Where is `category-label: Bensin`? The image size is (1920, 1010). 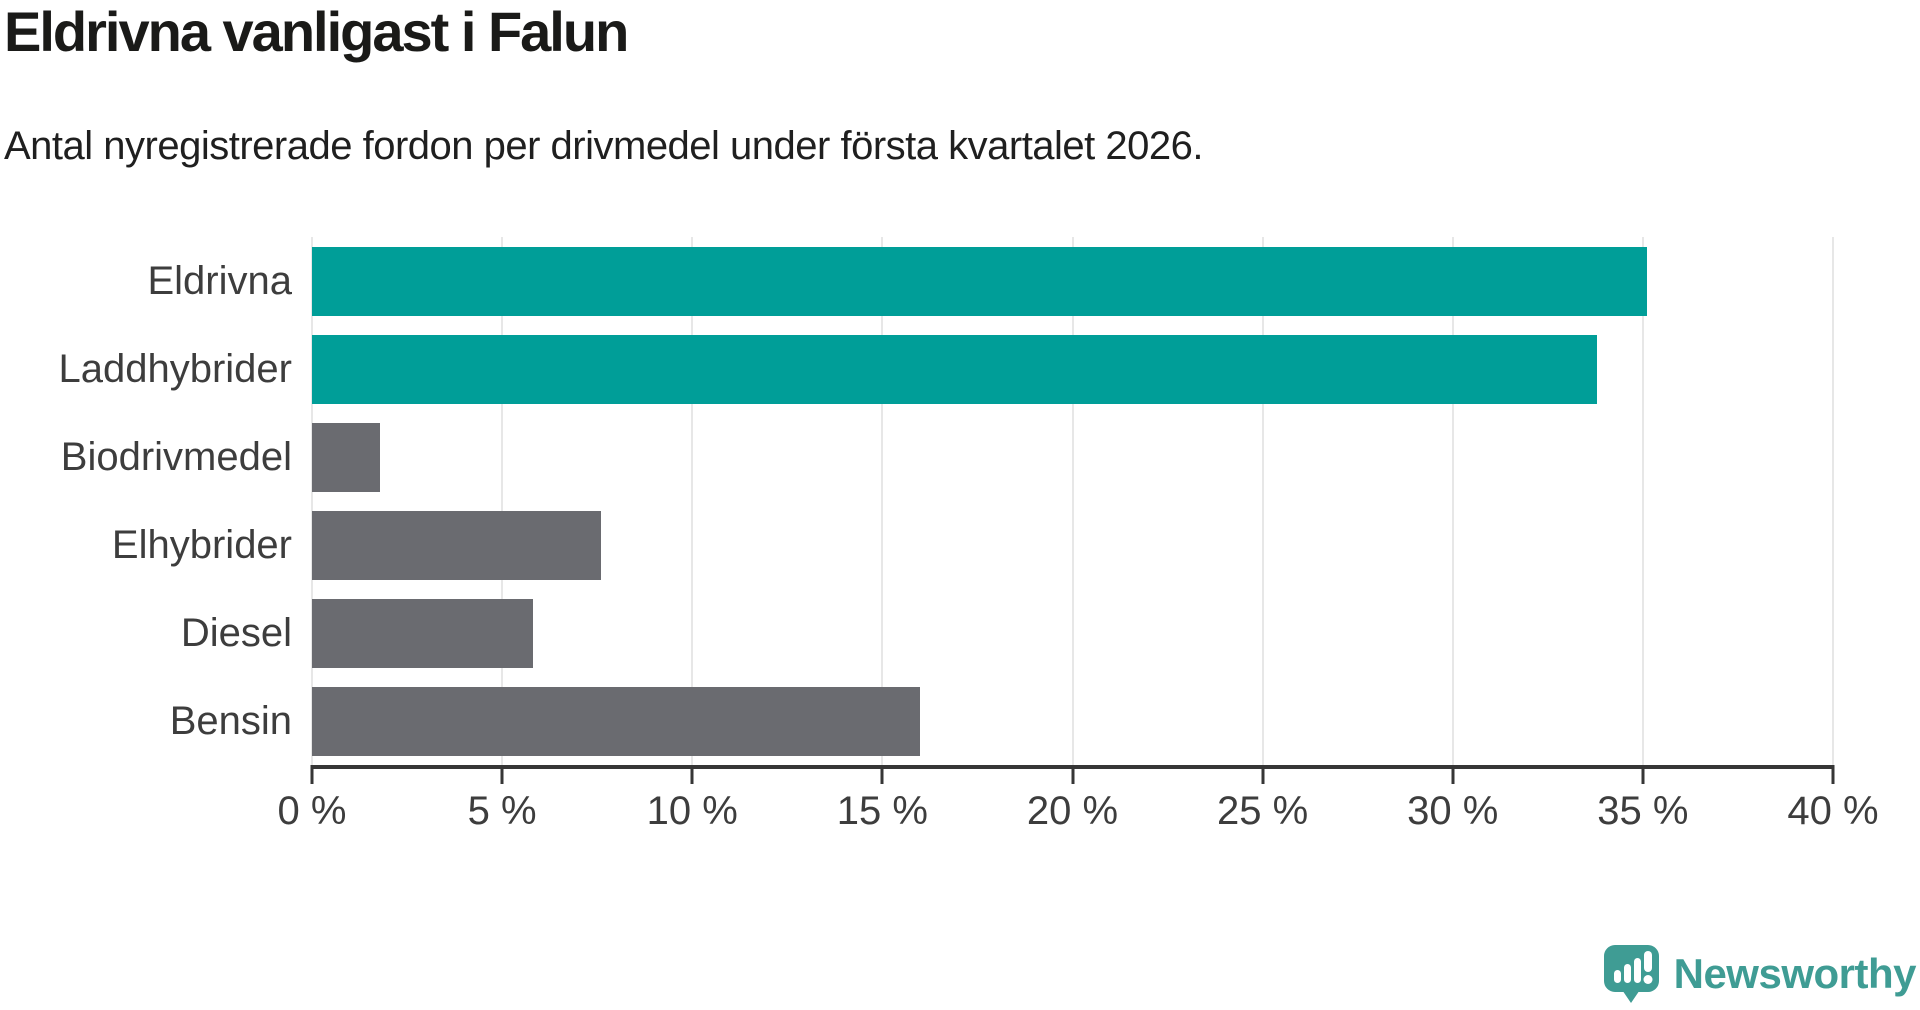 category-label: Bensin is located at coordinates (230, 721).